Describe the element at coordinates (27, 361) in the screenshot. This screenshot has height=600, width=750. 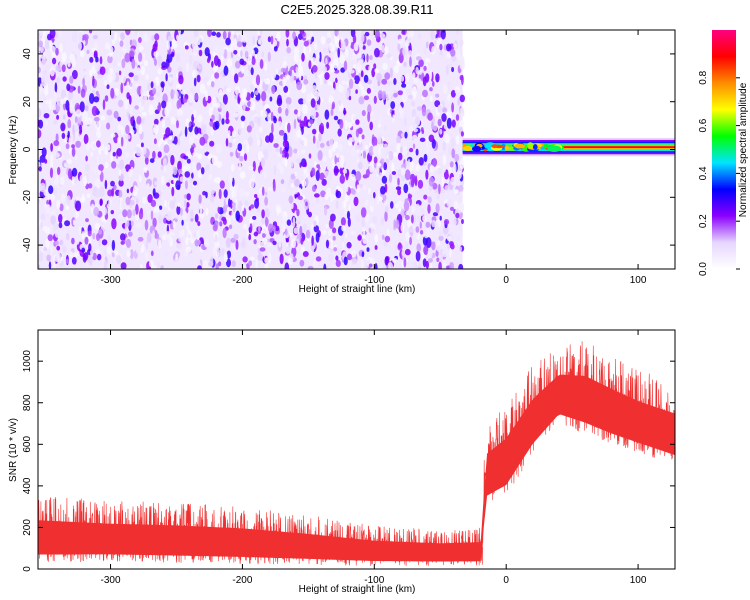
I see `y-tick-label: 1000` at that location.